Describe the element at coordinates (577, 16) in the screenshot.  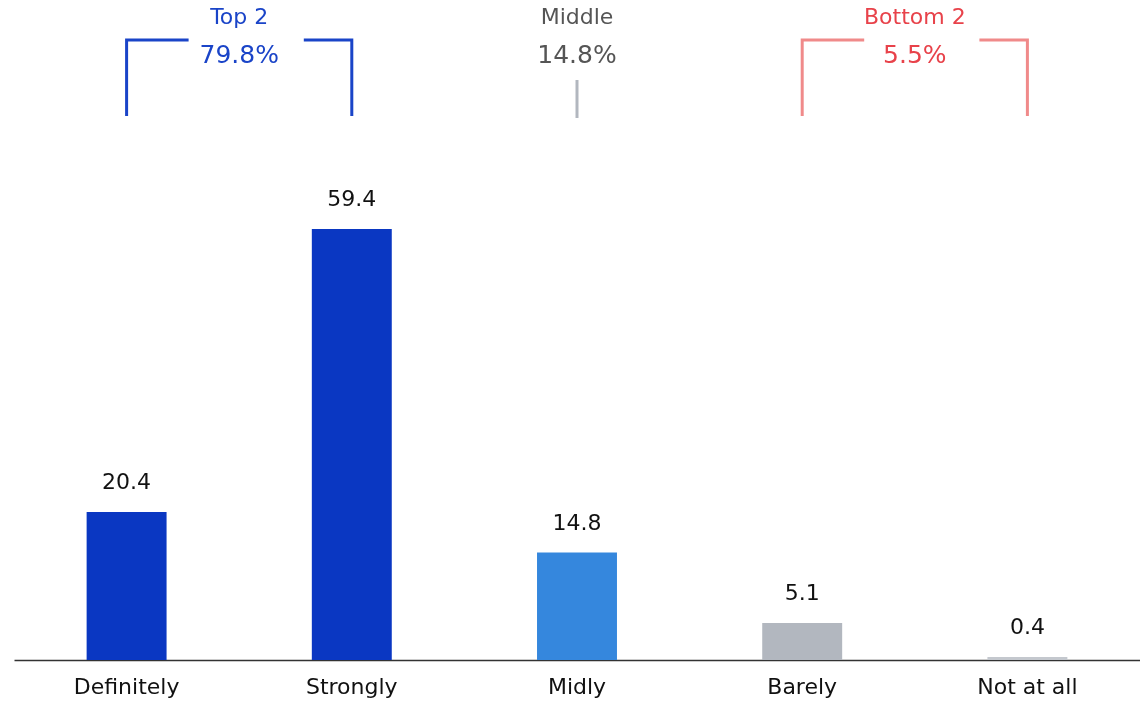
I see `text: Middle` at that location.